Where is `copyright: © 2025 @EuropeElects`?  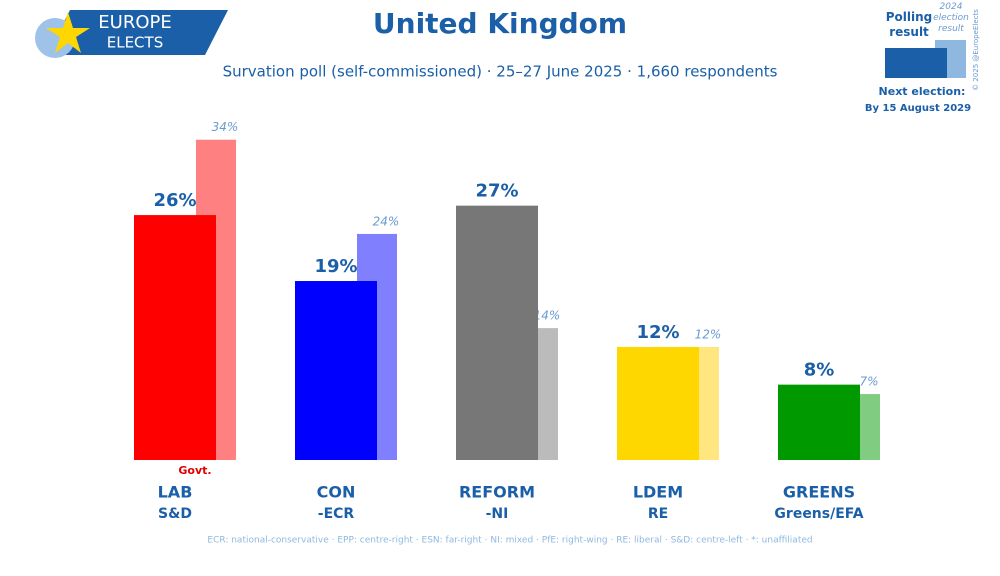
copyright: © 2025 @EuropeElects is located at coordinates (976, 50).